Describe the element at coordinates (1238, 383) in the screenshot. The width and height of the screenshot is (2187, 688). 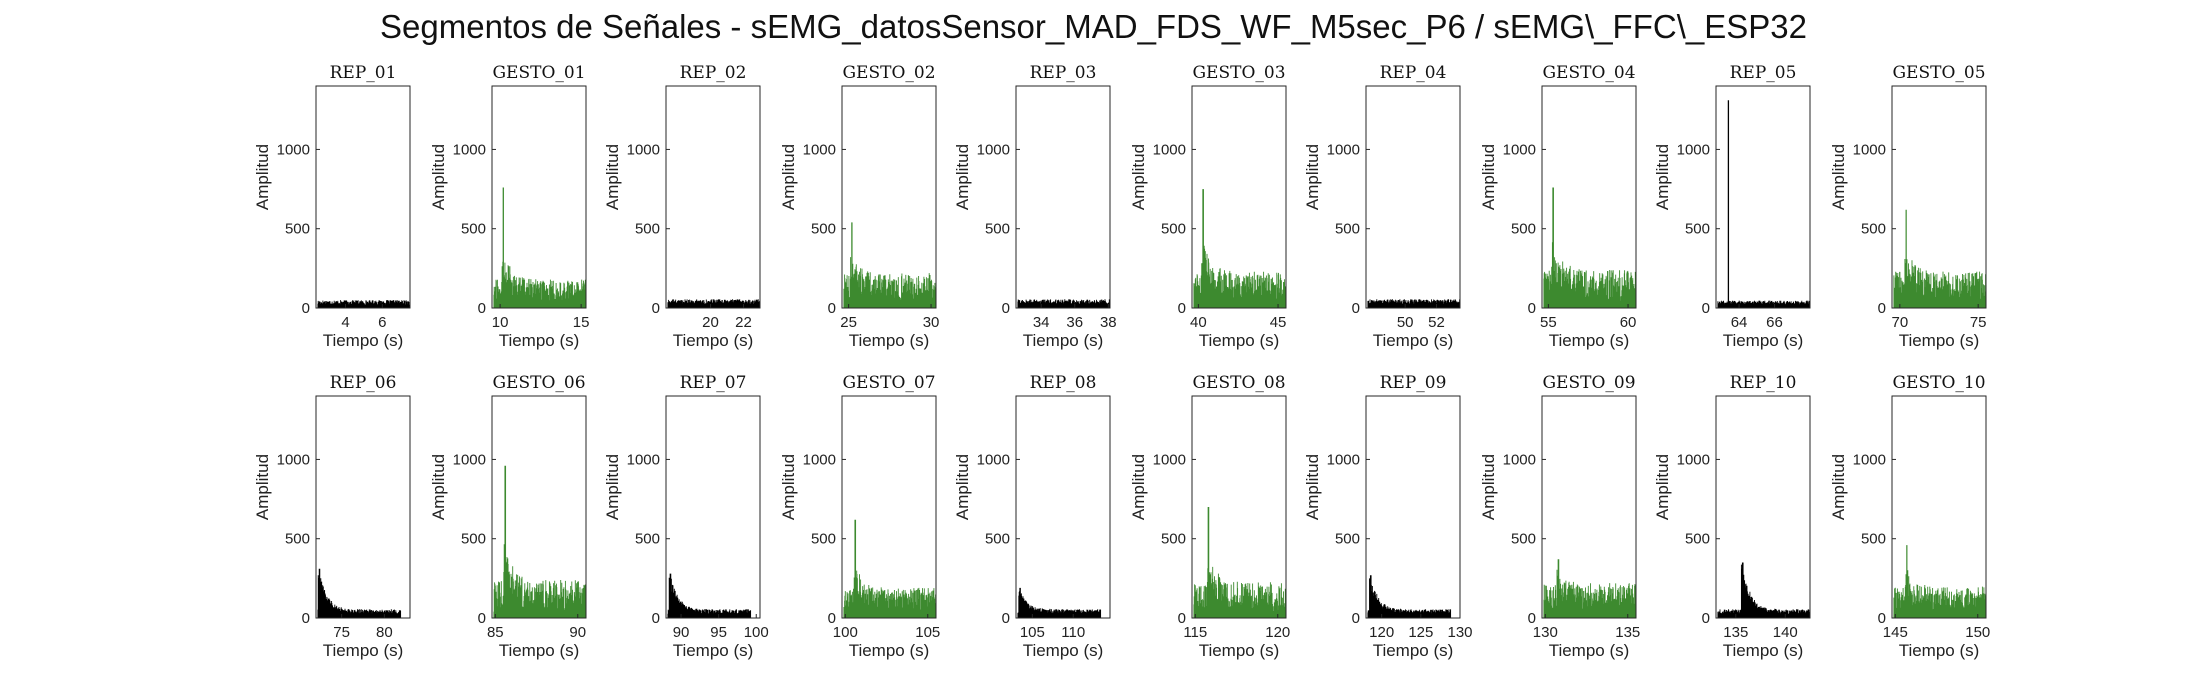
I see `subplot-title: GESTO_08` at that location.